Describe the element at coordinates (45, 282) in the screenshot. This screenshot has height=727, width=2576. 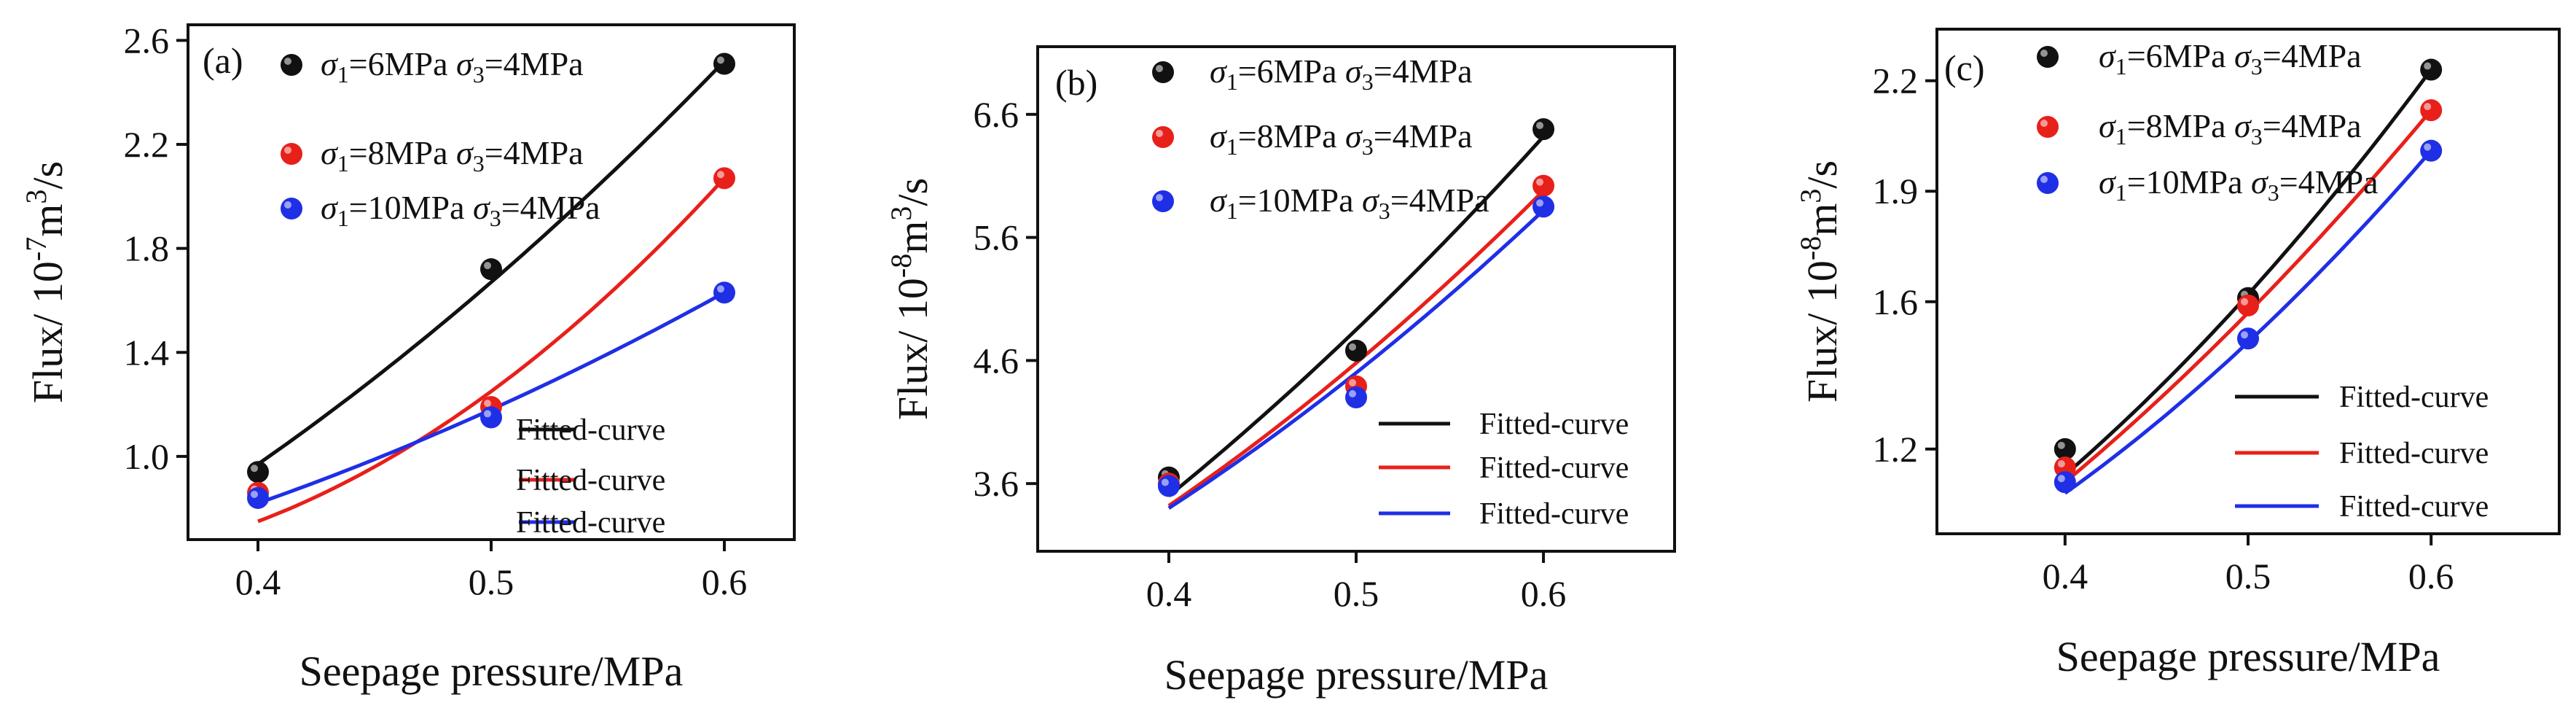
I see `y-axis-label: Flux/ 10-7m3/s` at that location.